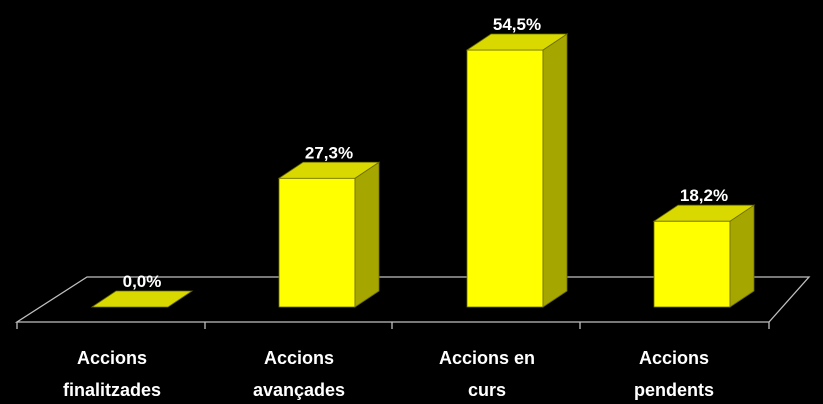 This screenshot has height=404, width=823. Describe the element at coordinates (112, 390) in the screenshot. I see `x-tick-label: finalitzades` at that location.